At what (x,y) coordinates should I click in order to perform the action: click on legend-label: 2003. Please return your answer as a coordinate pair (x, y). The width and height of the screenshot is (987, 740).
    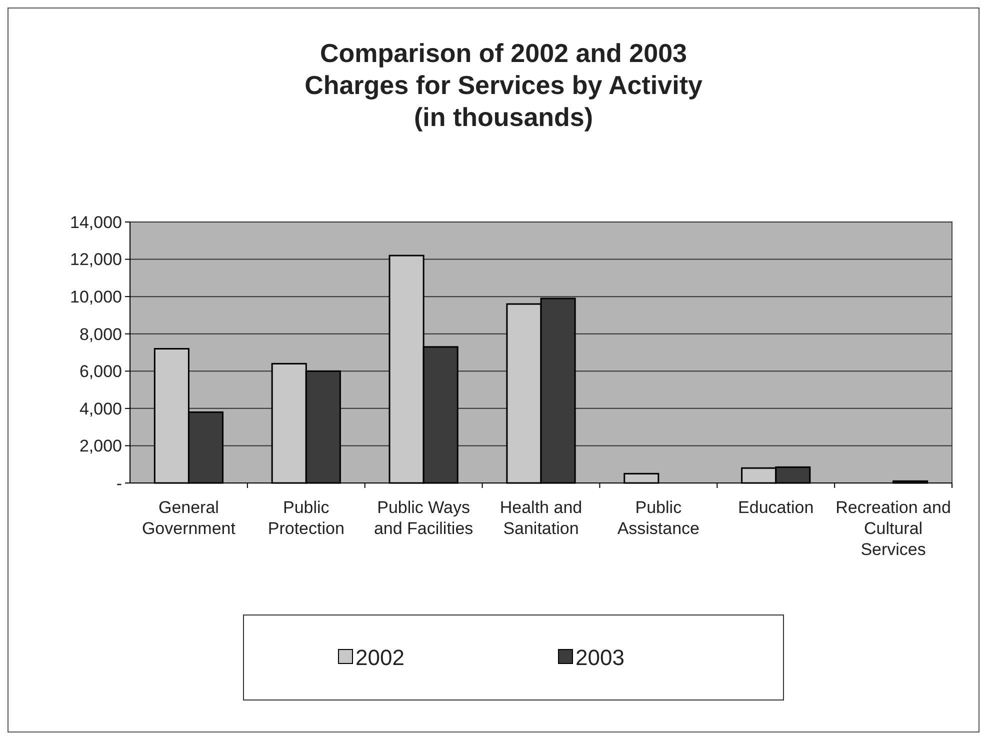
    Looking at the image, I should click on (600, 657).